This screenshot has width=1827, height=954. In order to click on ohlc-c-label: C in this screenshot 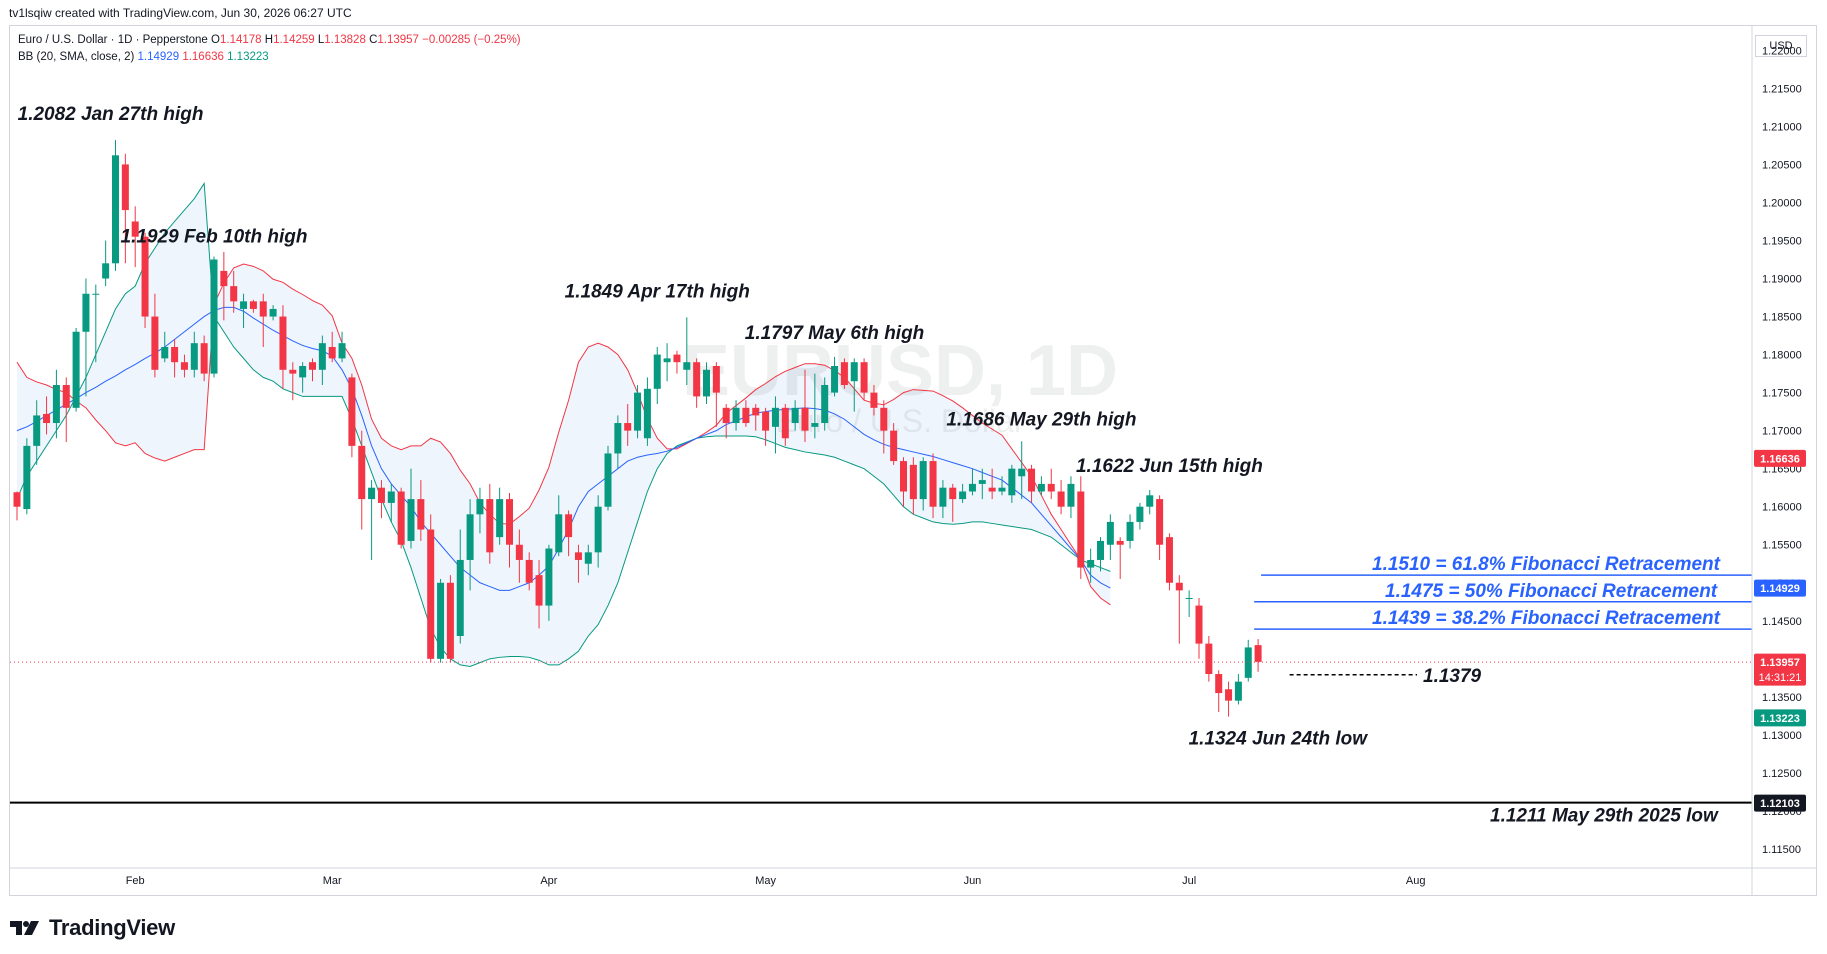, I will do `click(373, 40)`.